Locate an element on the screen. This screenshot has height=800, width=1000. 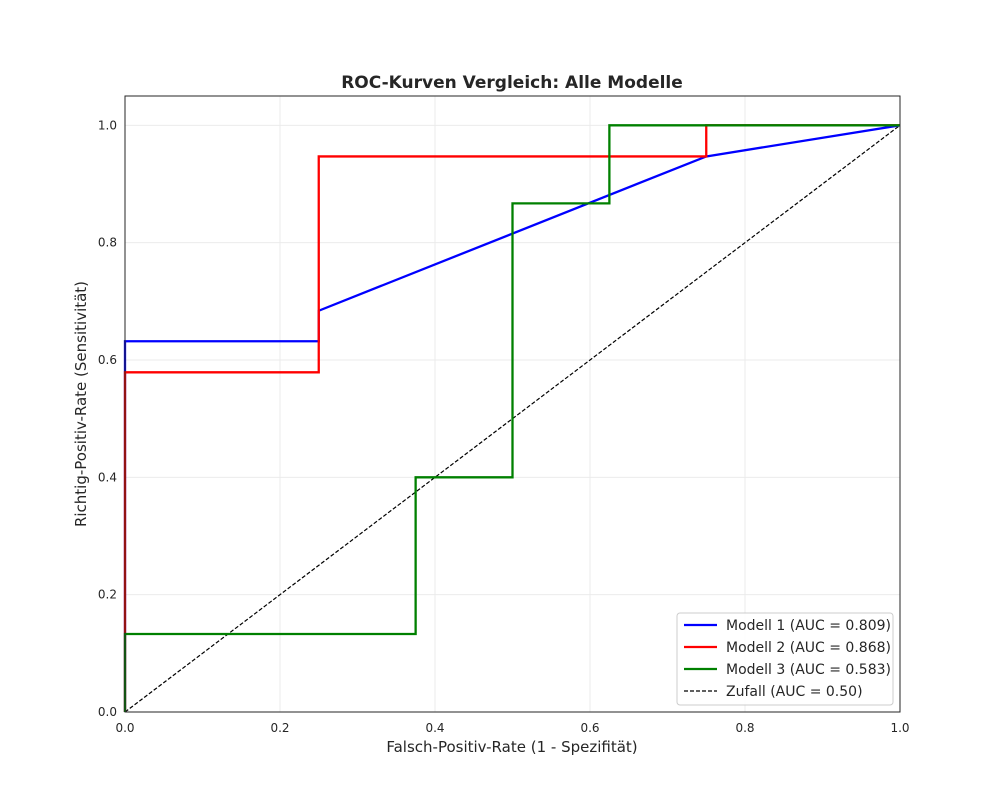
chart-title: ROC-Kurven Vergleich: Alle Modelle is located at coordinates (512, 83).